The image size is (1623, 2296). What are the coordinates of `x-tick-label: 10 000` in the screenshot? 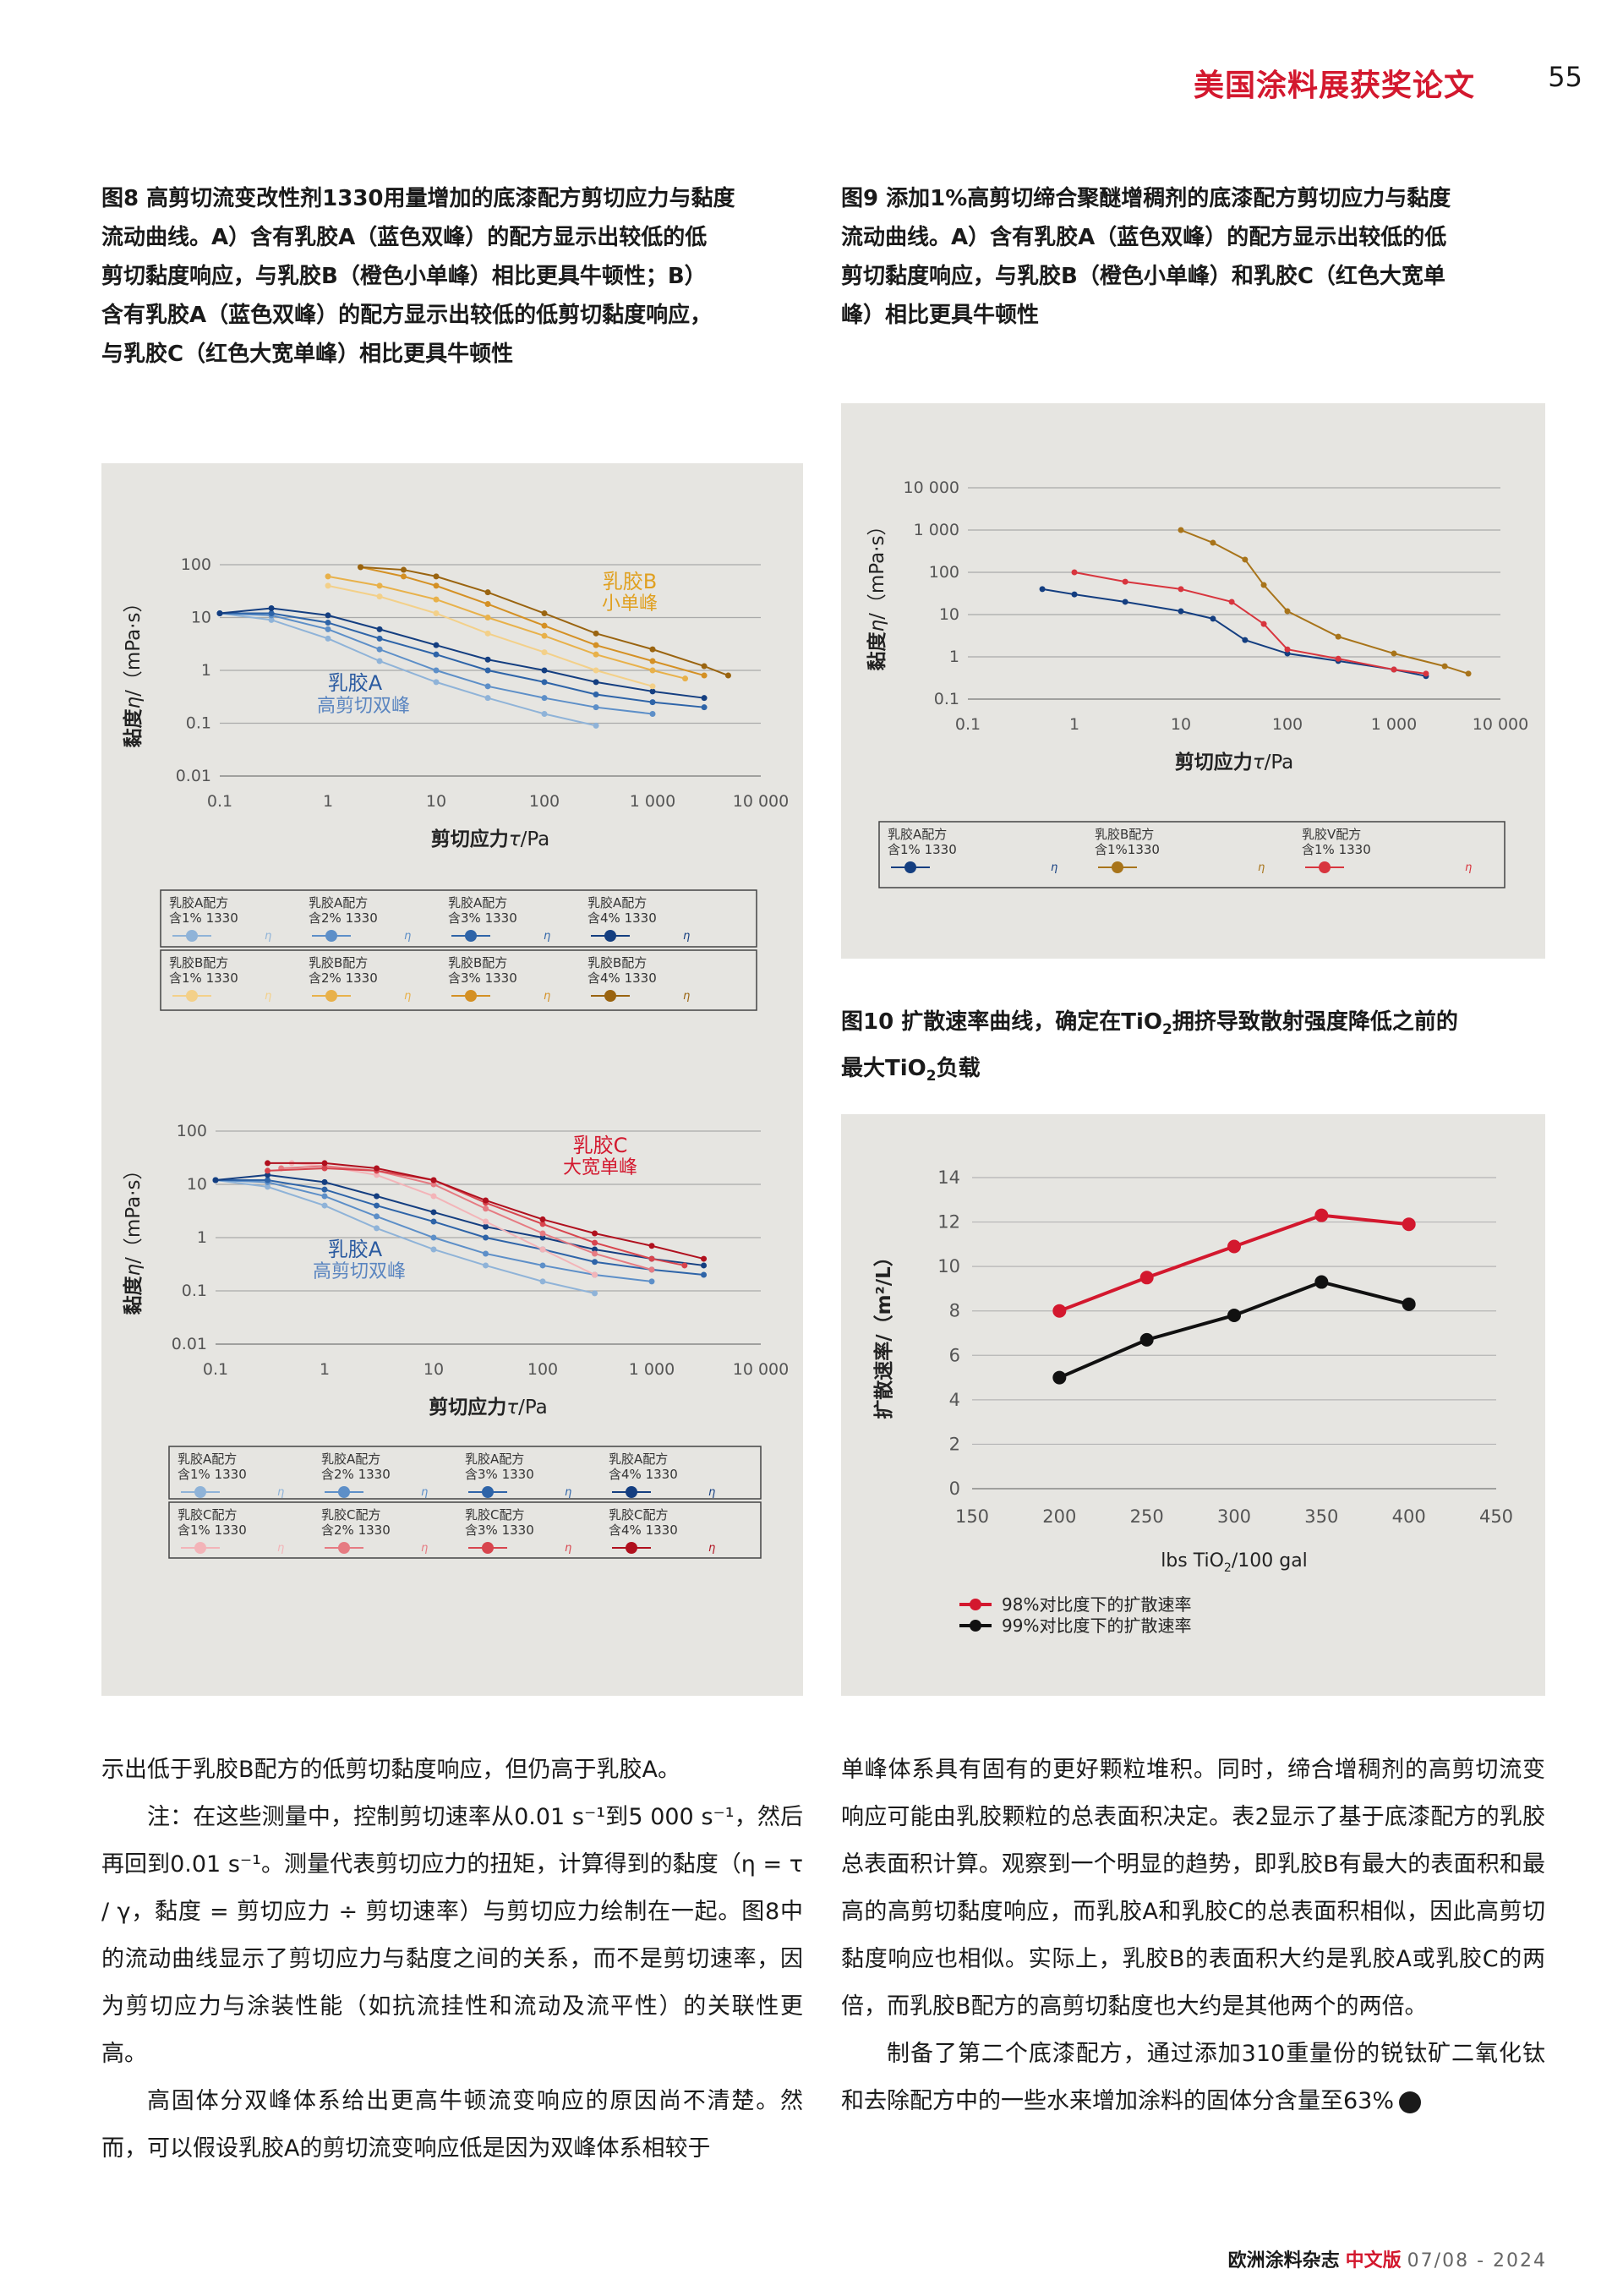 It's located at (761, 1369).